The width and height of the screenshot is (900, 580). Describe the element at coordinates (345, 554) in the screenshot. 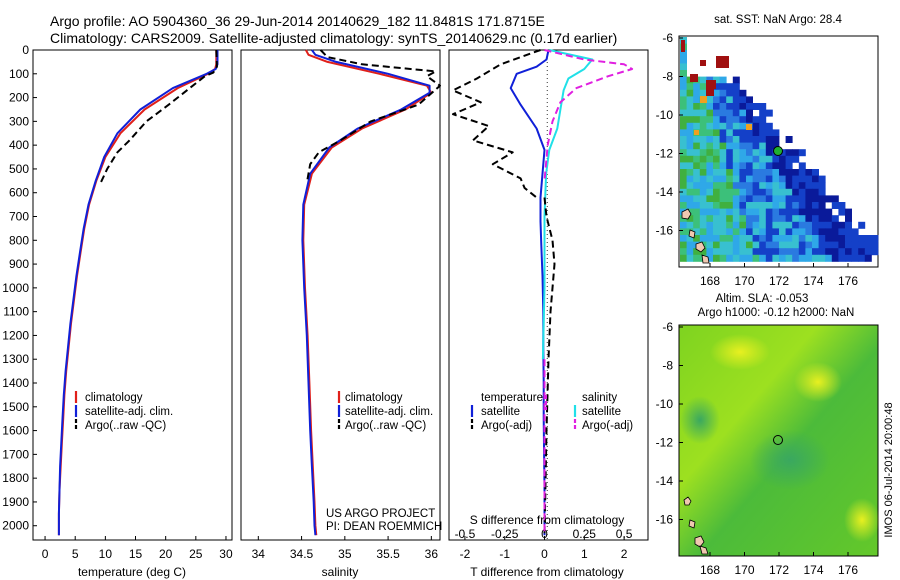

I see `salinity-x-tick-label: 35` at that location.